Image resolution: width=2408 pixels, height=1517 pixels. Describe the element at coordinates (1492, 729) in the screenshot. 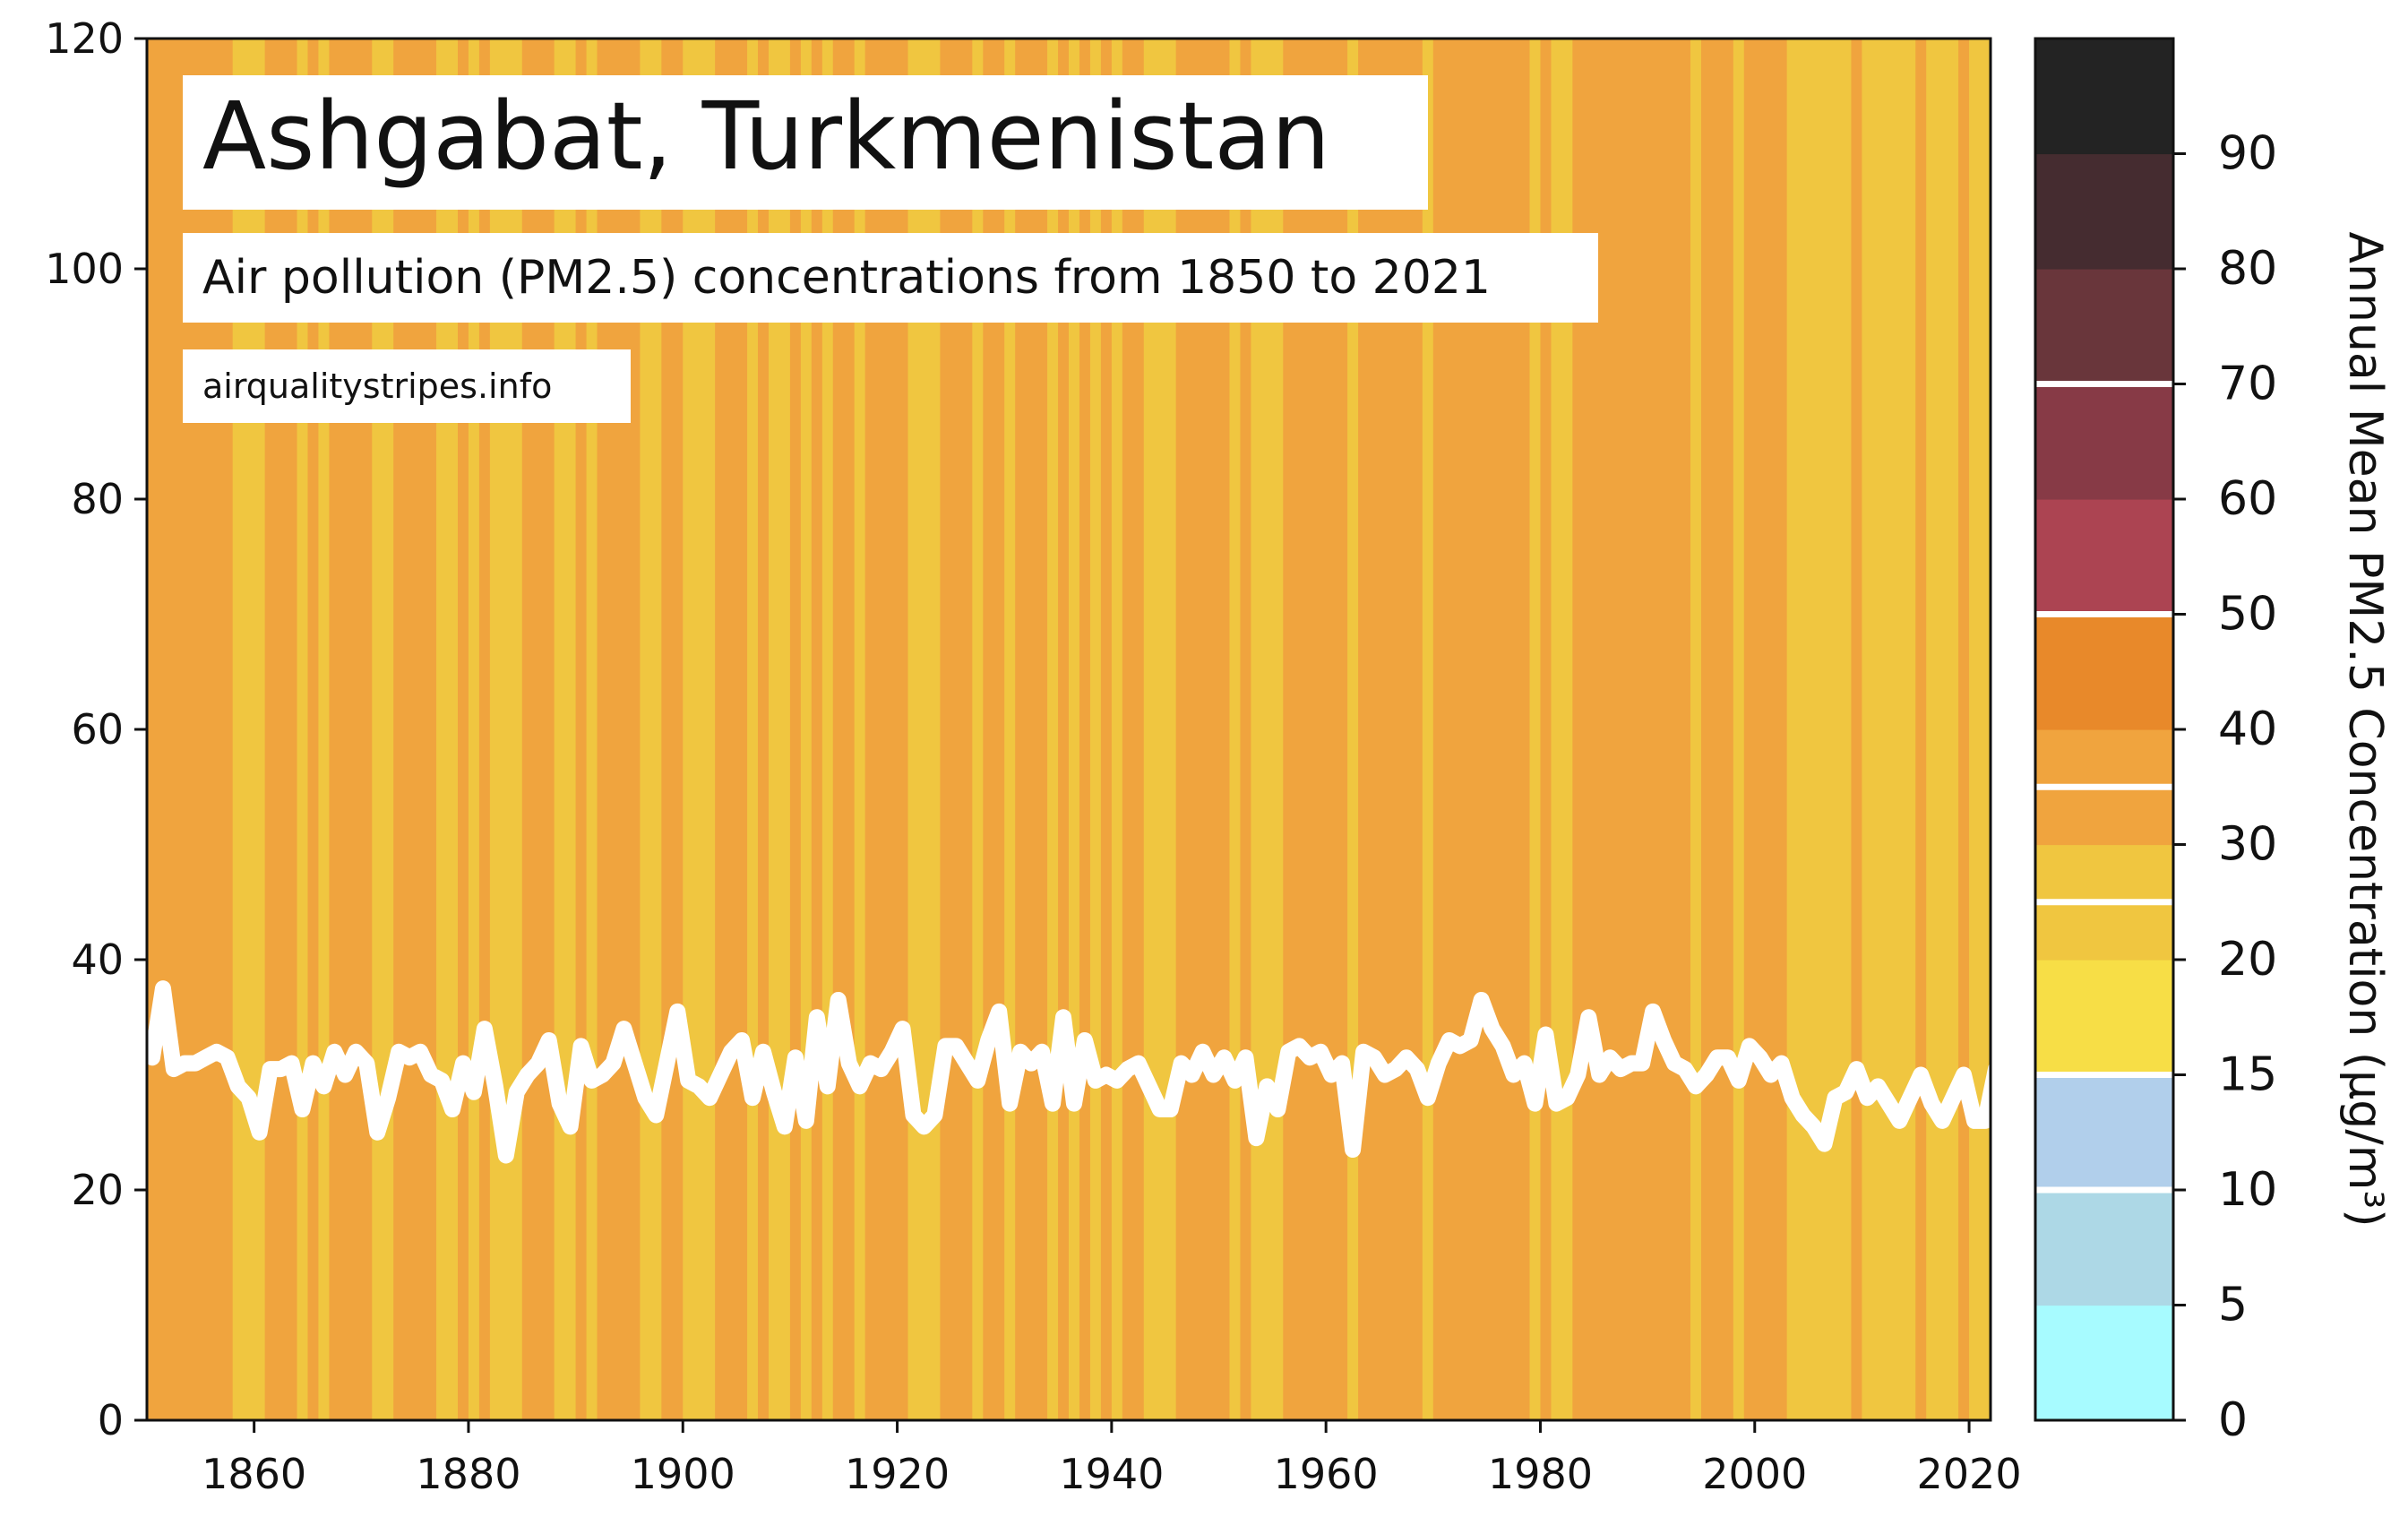

I see `stripe-1975` at that location.